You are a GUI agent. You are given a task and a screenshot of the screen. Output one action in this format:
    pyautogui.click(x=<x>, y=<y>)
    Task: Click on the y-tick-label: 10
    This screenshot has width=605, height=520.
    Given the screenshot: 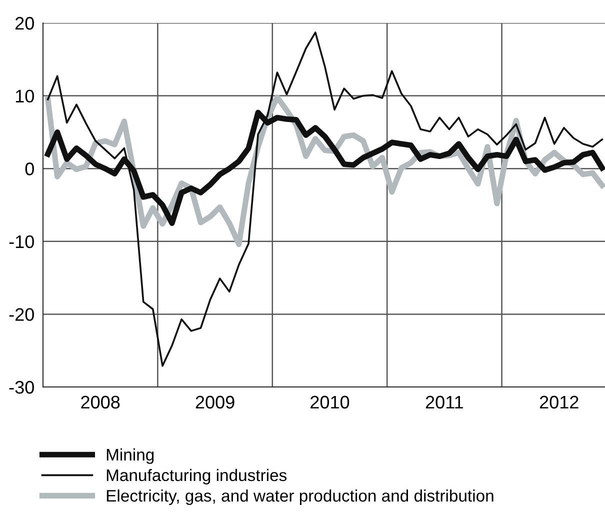 What is the action you would take?
    pyautogui.click(x=25, y=96)
    